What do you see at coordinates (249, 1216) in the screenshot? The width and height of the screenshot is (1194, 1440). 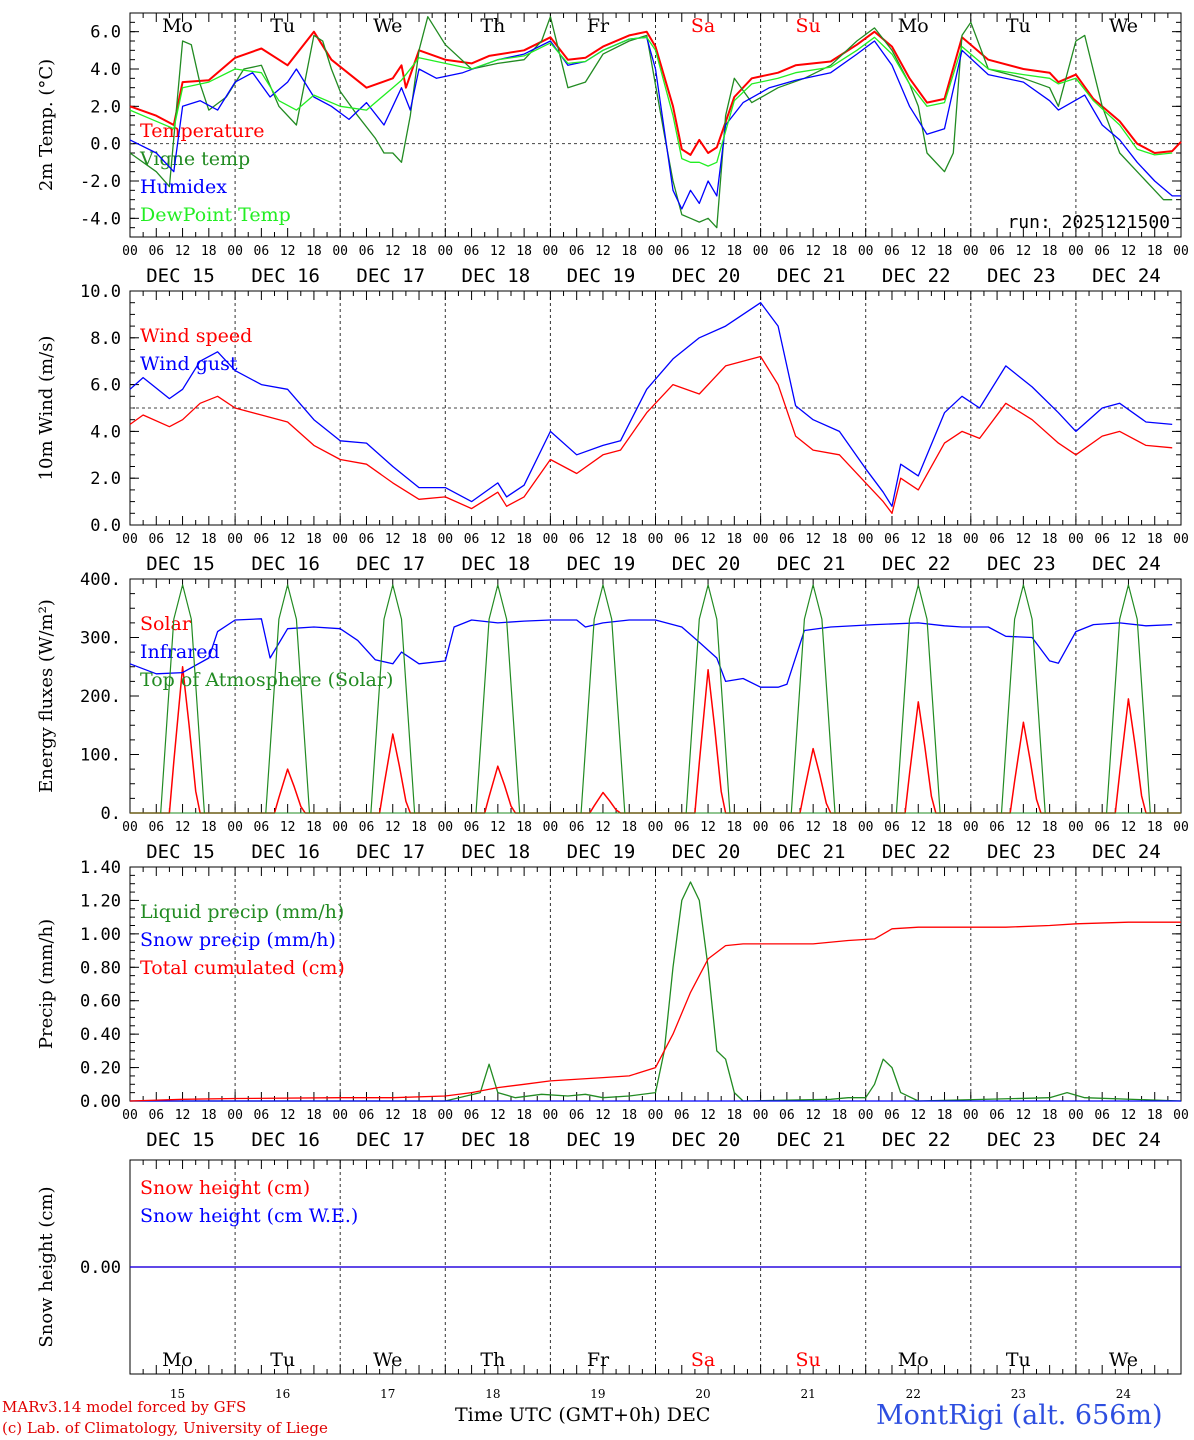 I see `legend-entry: Snow height (cm W.E.)` at bounding box center [249, 1216].